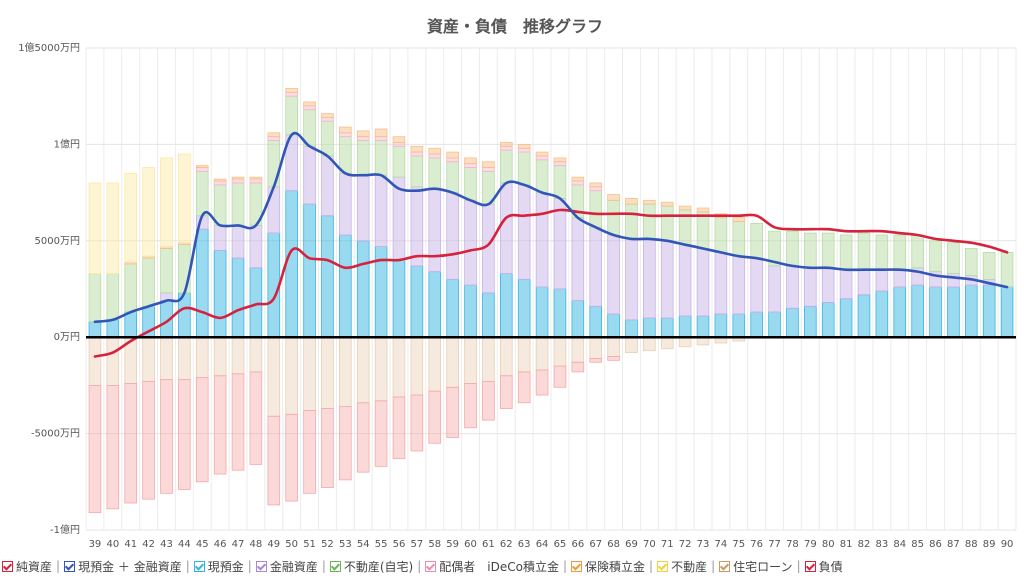  Describe the element at coordinates (608, 566) in the screenshot. I see `legend-item: 保険積立金` at that location.